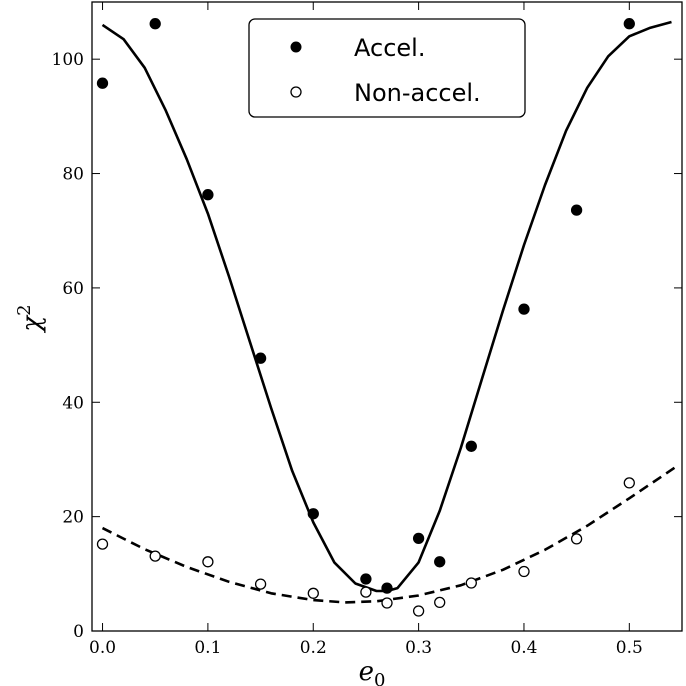 This screenshot has height=686, width=686. Describe the element at coordinates (73, 518) in the screenshot. I see `y-tick-label: 20` at that location.